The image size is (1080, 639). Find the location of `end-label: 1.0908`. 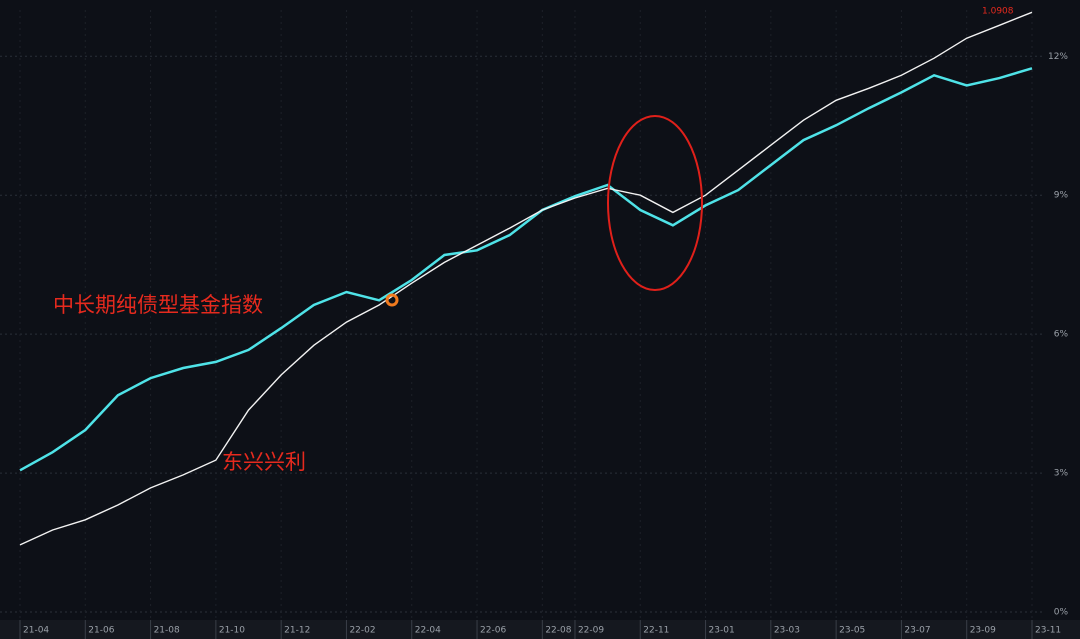

end-label: 1.0908 is located at coordinates (998, 12).